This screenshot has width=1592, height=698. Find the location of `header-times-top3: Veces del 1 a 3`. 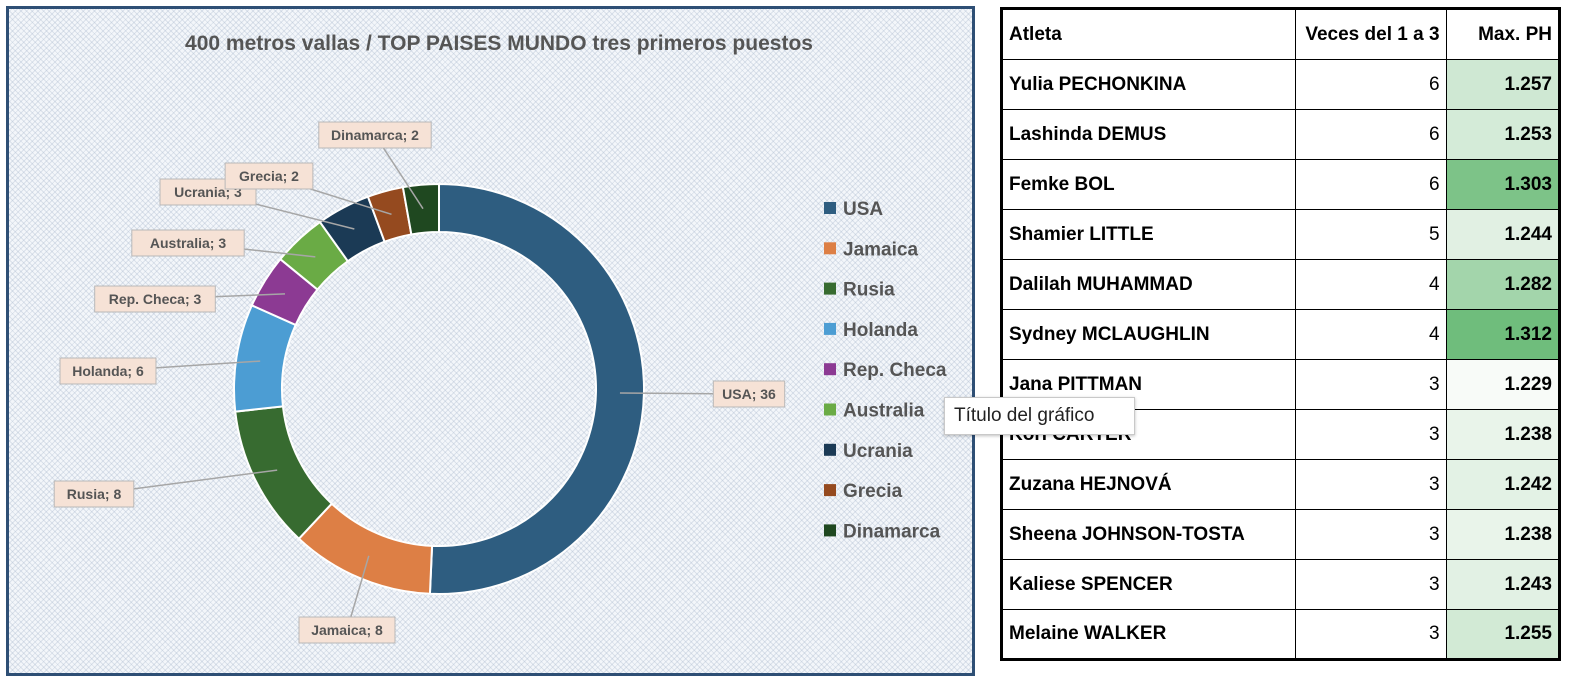

header-times-top3: Veces del 1 a 3 is located at coordinates (1371, 34).